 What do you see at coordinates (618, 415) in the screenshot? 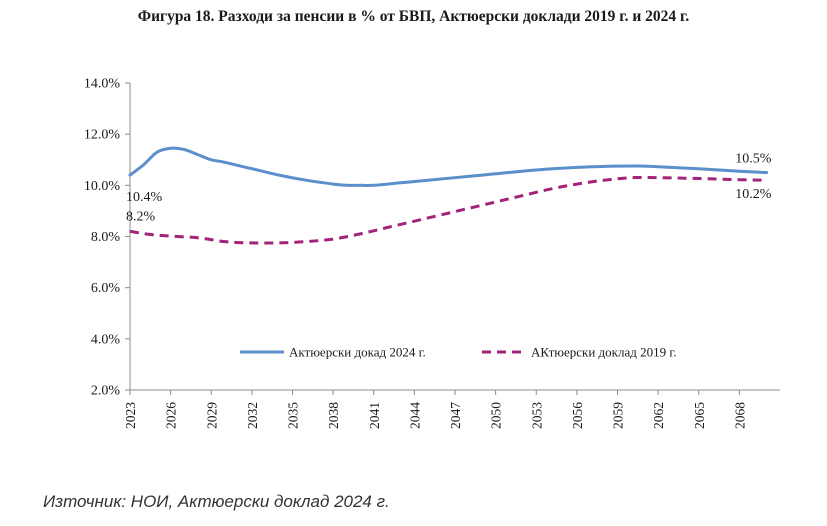
I see `x-tick-label: 2059` at bounding box center [618, 415].